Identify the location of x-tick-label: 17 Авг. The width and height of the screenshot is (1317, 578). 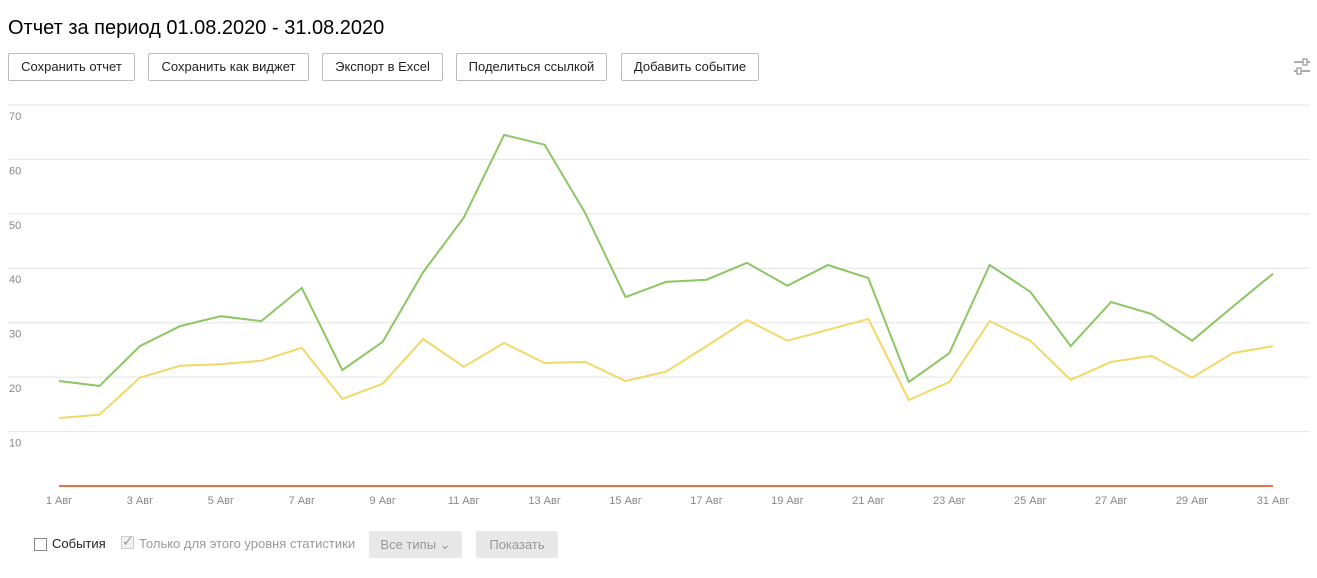
(706, 501).